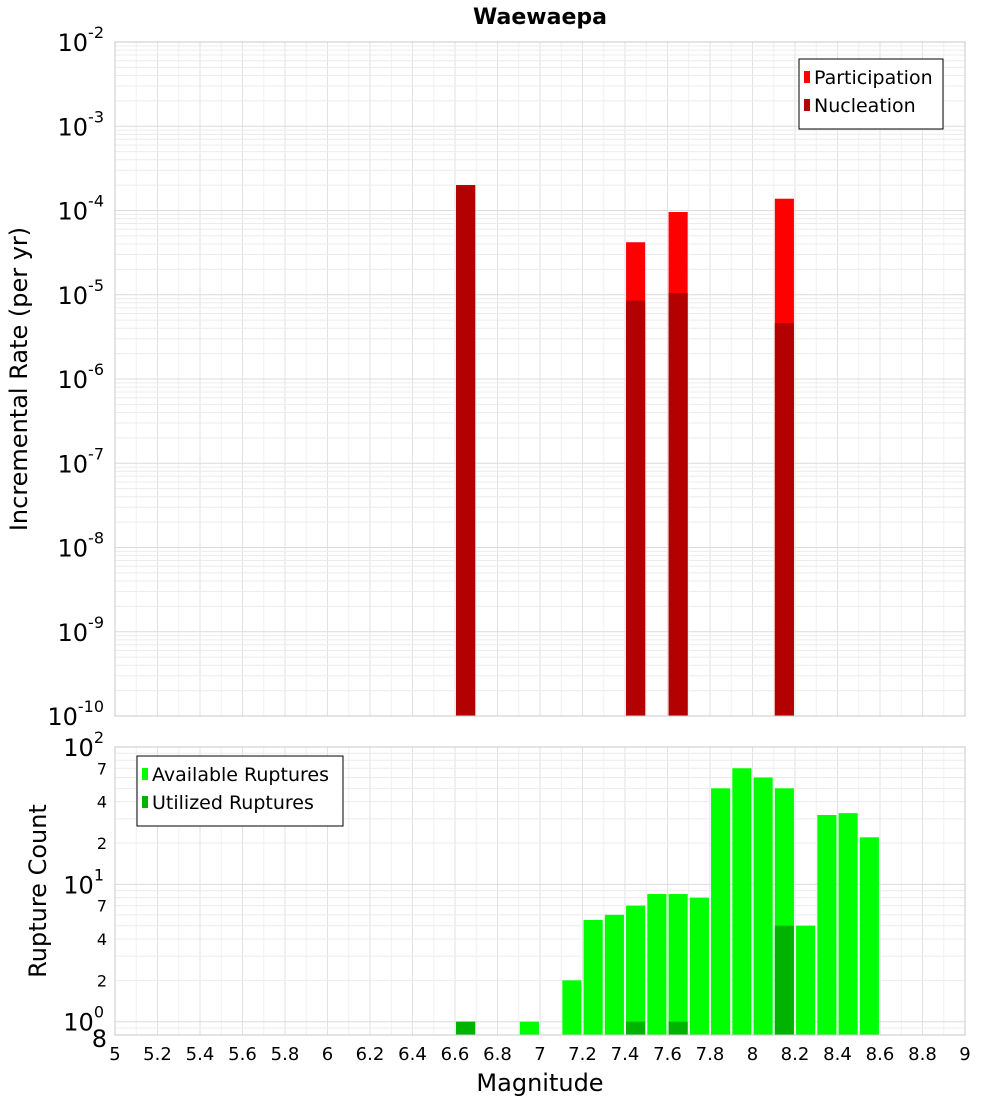  What do you see at coordinates (83, 745) in the screenshot?
I see `y-tick-label: 10²` at bounding box center [83, 745].